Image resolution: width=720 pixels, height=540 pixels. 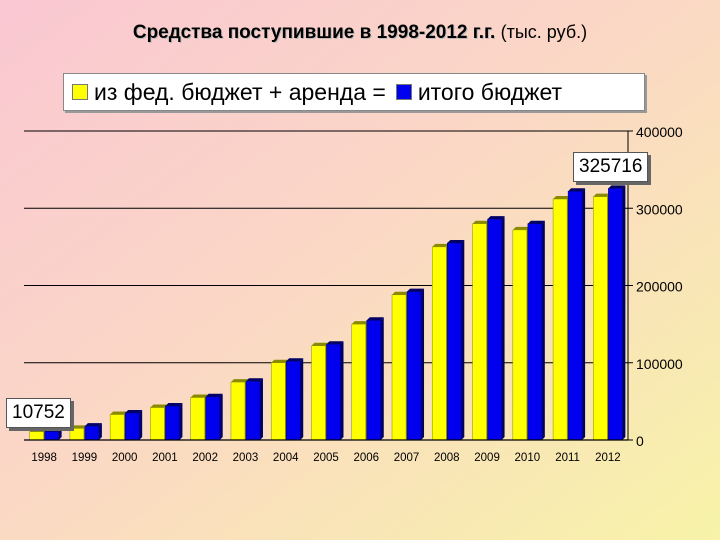 What do you see at coordinates (659, 209) in the screenshot?
I see `y-tick-label: 300000` at bounding box center [659, 209].